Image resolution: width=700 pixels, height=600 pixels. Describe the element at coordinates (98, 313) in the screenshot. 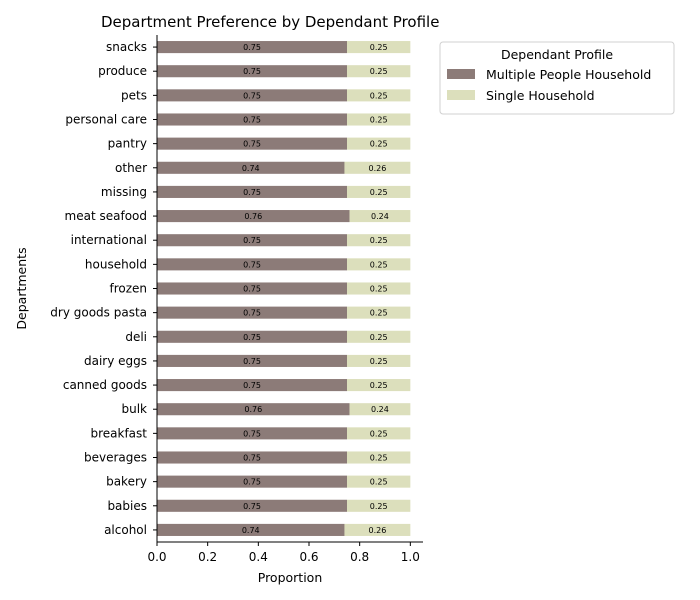

I see `y-tick-label: dry goods pasta` at that location.